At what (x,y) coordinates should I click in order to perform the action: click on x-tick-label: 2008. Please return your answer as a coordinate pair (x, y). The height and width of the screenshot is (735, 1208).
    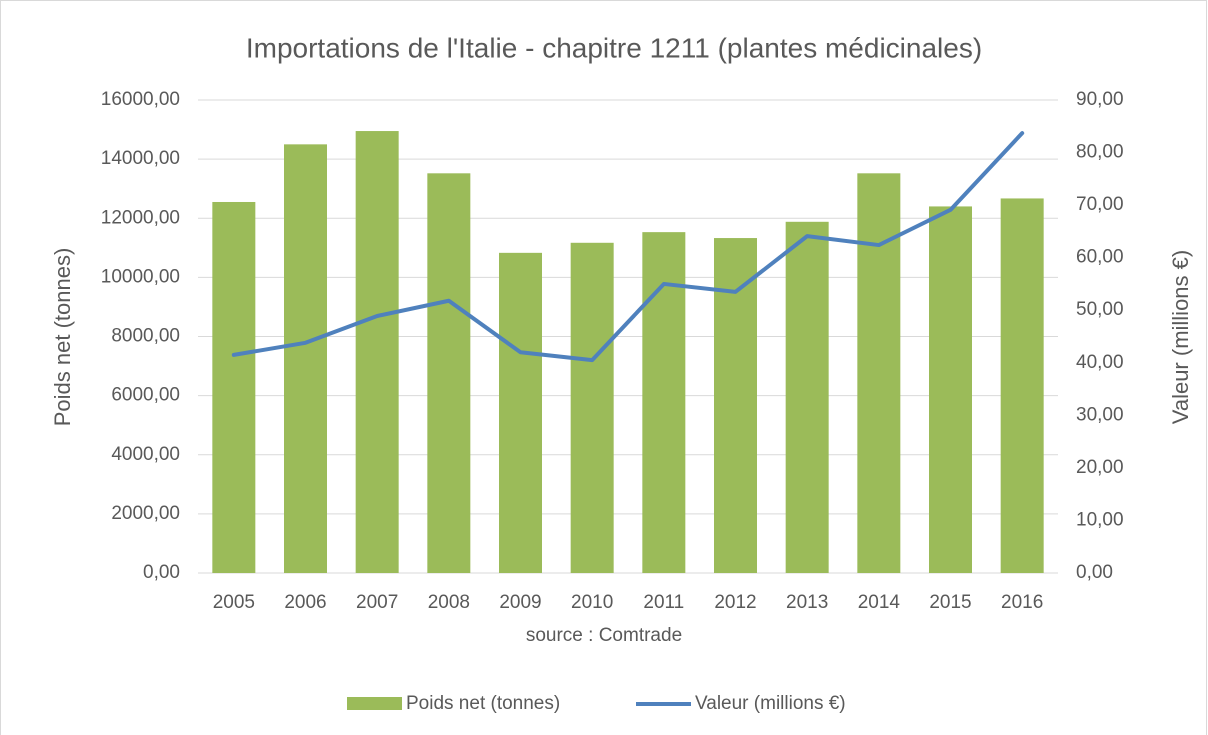
    Looking at the image, I should click on (449, 602).